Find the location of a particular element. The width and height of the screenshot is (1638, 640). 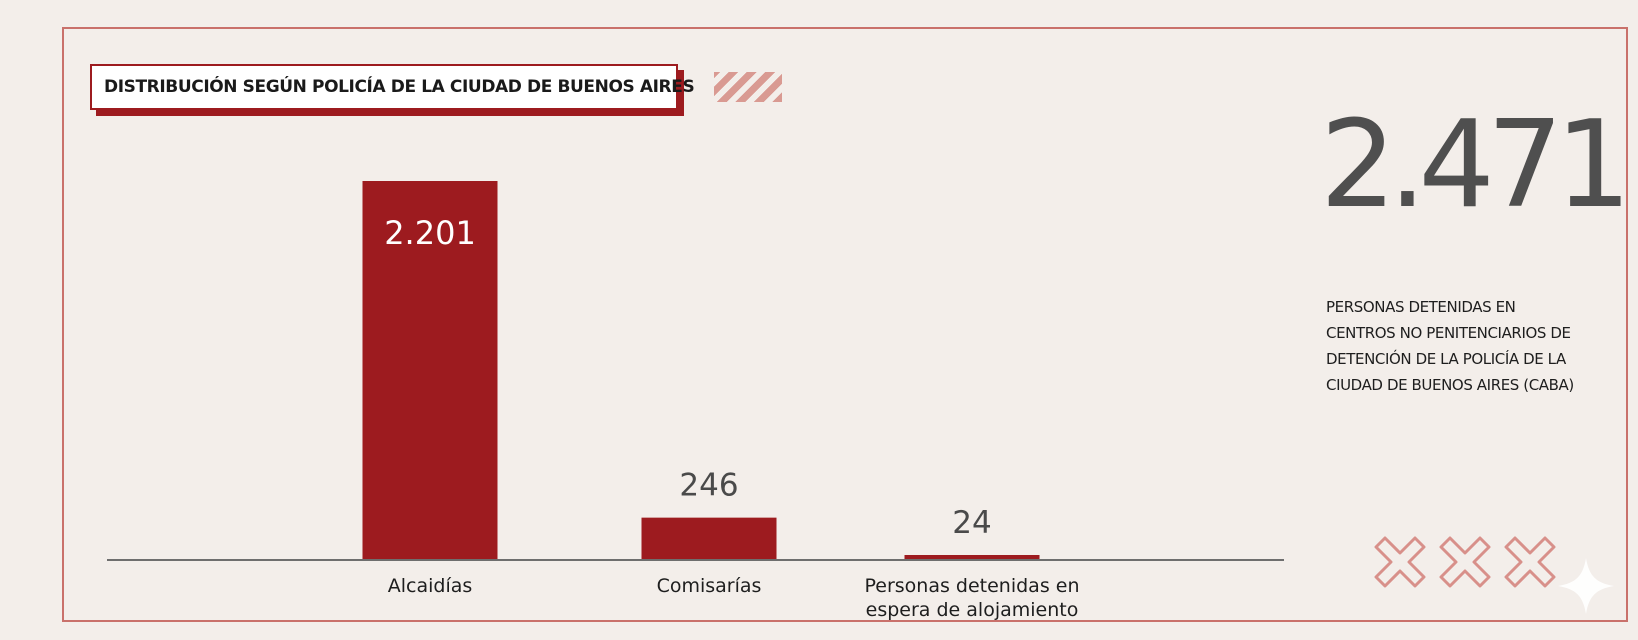

category-label-1: Alcaidías is located at coordinates (430, 586).